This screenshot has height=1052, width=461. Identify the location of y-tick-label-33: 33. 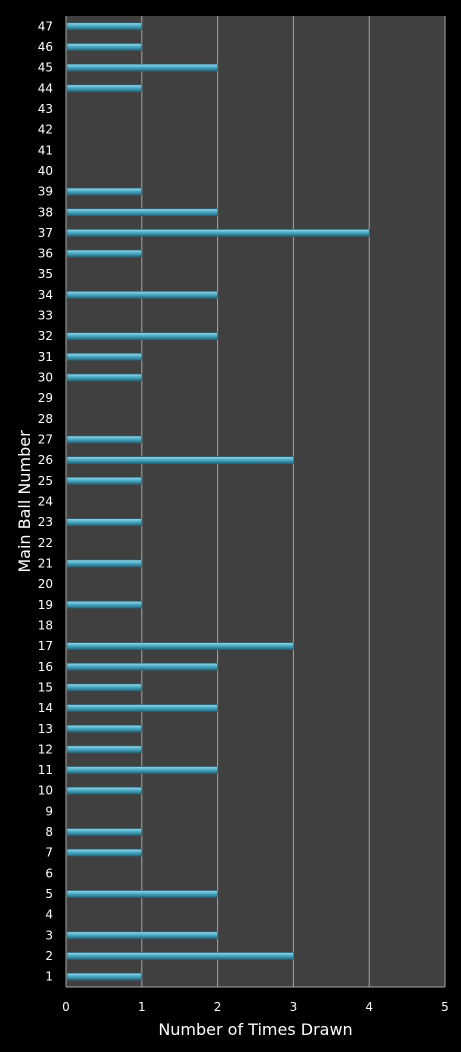
(45, 316).